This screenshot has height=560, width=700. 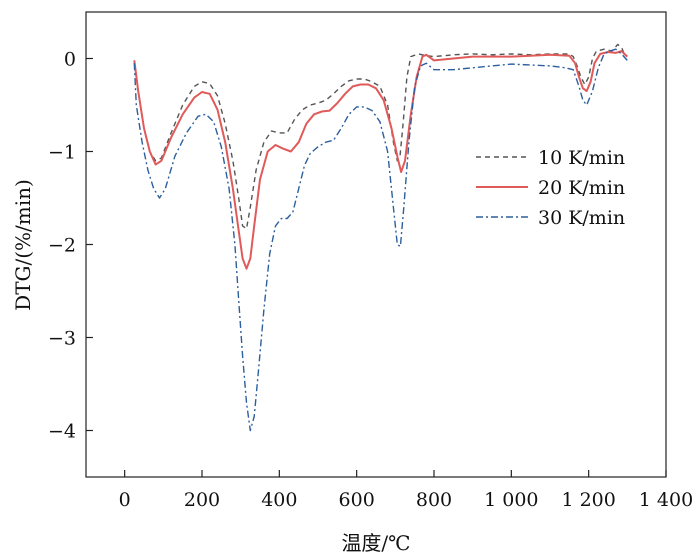 I want to click on y-tick-label: −2, so click(x=62, y=246).